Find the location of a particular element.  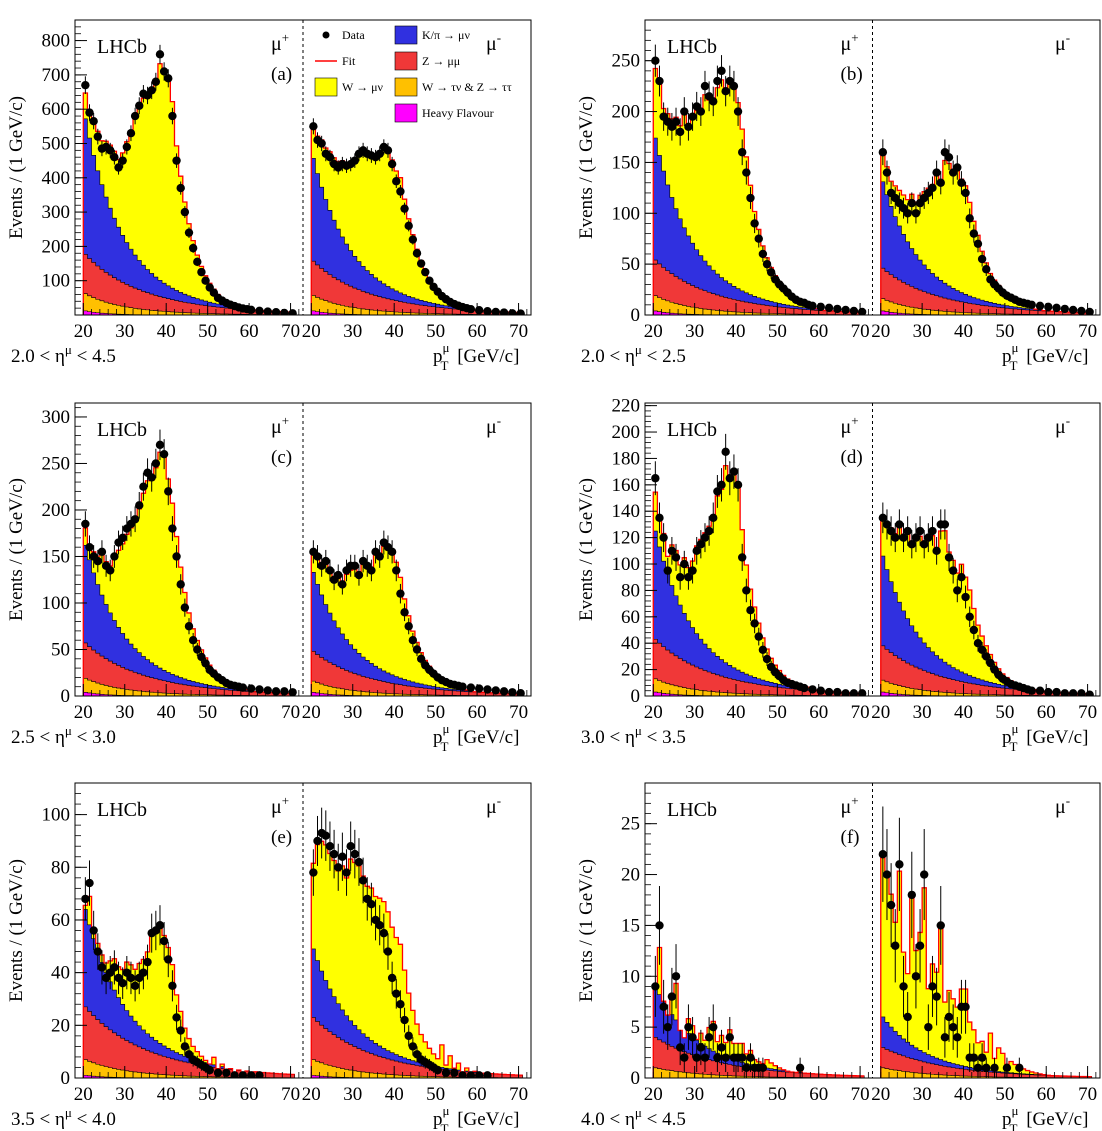

y-tick-label: 25 is located at coordinates (630, 824).